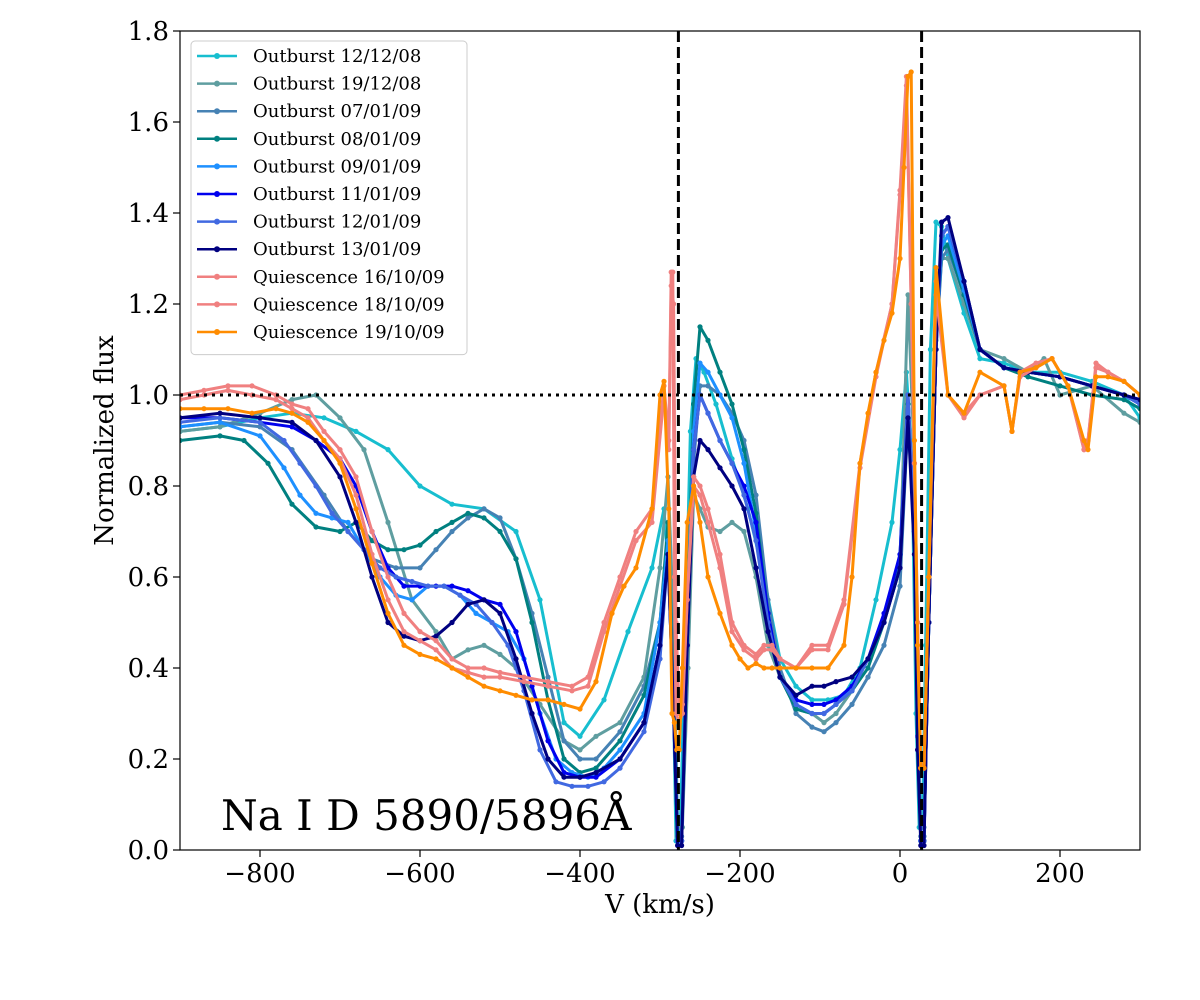 This screenshot has height=1000, width=1200. I want to click on legend-label: Outburst 08/01/09, so click(337, 139).